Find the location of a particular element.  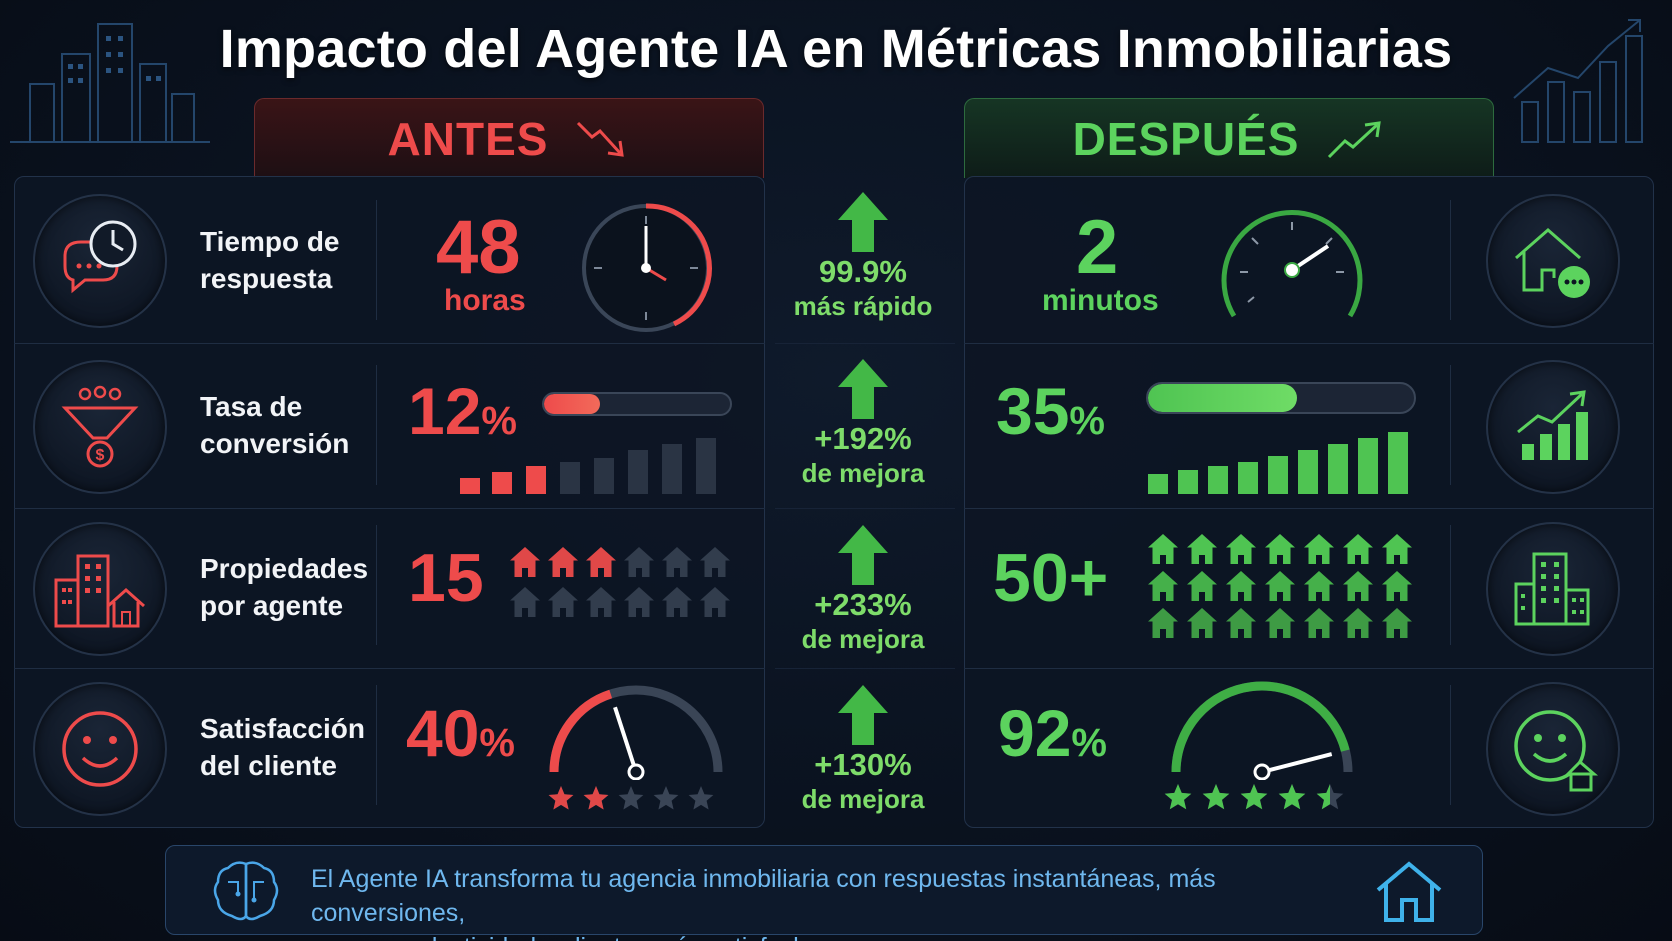

improvement-conversion: +192% de mejora is located at coordinates (863, 423).